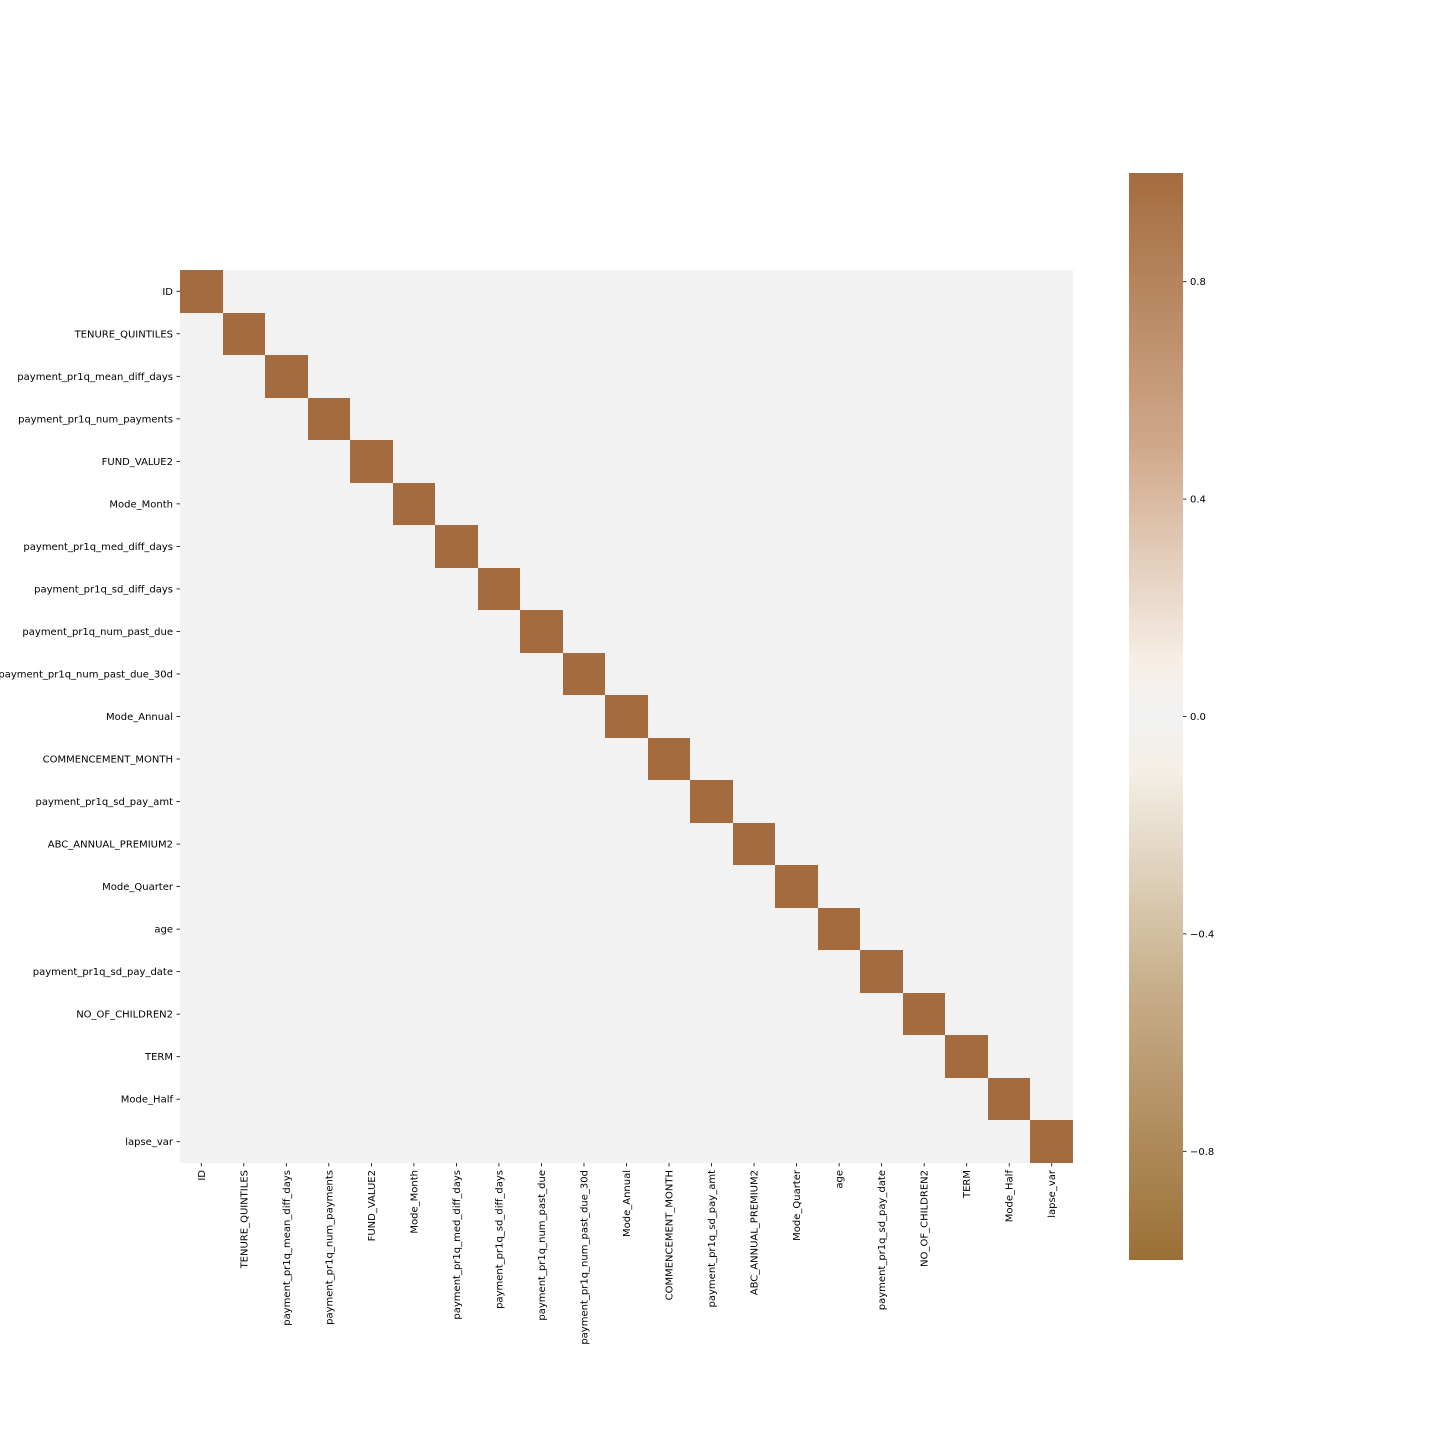 The width and height of the screenshot is (1440, 1440). Describe the element at coordinates (137, 462) in the screenshot. I see `y-tick-label: FUND_VALUE2` at that location.